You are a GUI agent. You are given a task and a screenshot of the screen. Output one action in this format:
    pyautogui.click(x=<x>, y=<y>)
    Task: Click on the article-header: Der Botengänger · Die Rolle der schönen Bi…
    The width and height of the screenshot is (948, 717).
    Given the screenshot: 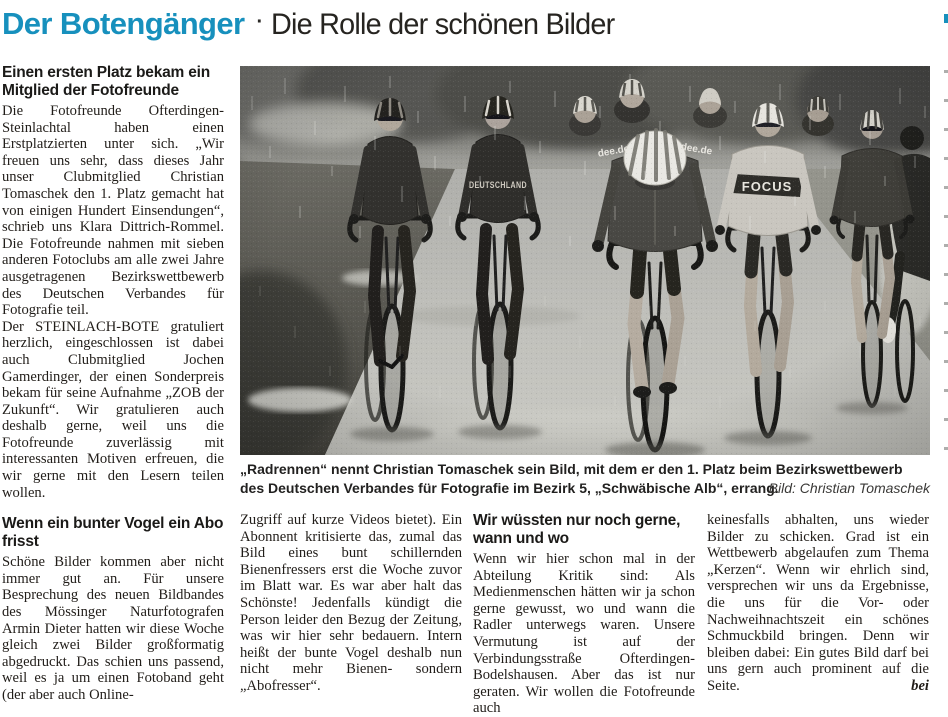 What is the action you would take?
    pyautogui.click(x=467, y=24)
    